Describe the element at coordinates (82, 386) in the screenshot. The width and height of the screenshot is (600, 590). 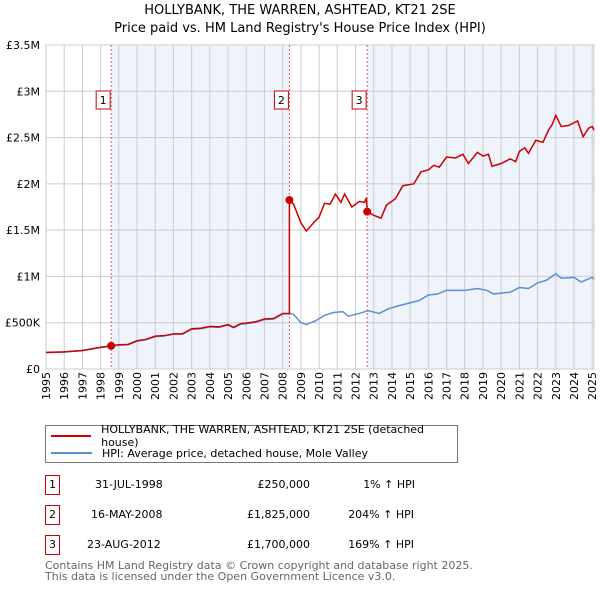
I see `x-tick-label: 1997` at that location.